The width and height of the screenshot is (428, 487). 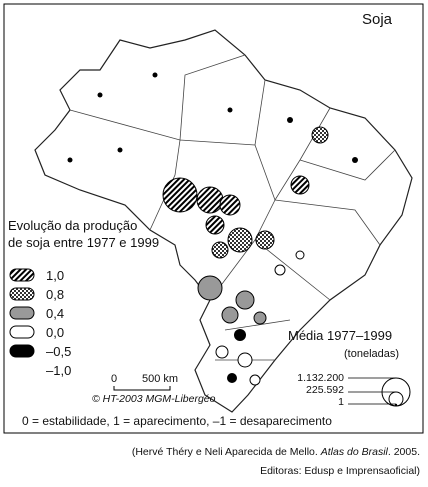 What do you see at coordinates (340, 335) in the screenshot?
I see `size-legend-title: Média 1977–1999` at bounding box center [340, 335].